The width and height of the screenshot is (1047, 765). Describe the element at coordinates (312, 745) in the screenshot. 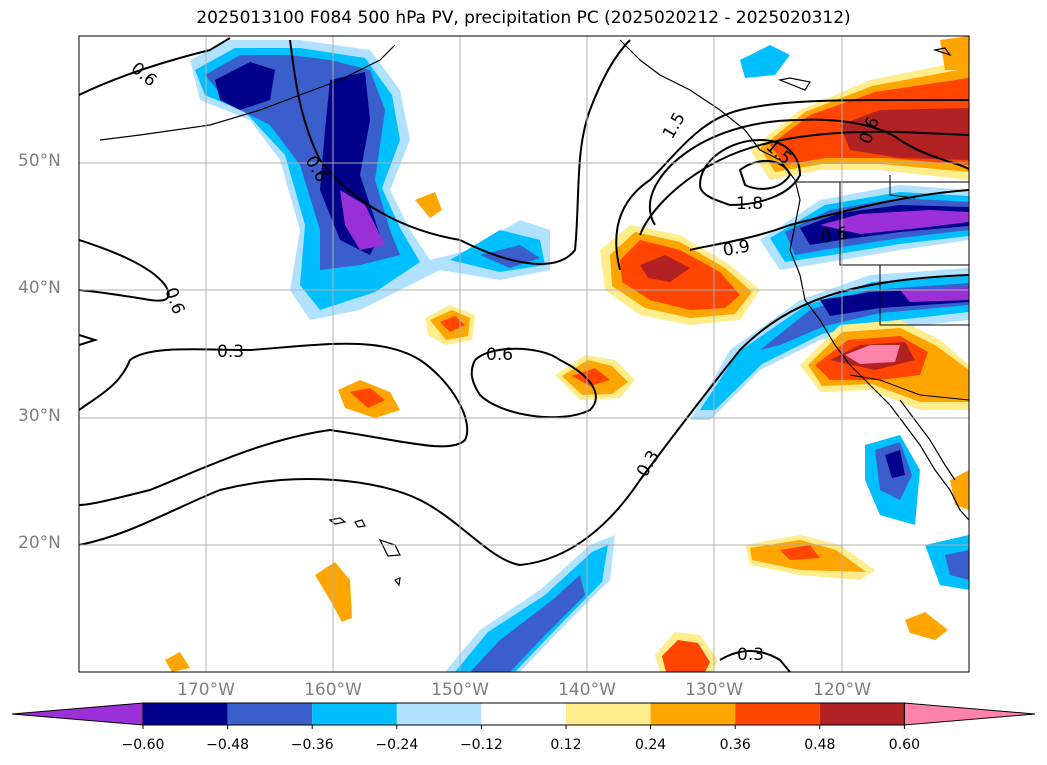

I see `colorbar-tick-label: −0.36` at that location.